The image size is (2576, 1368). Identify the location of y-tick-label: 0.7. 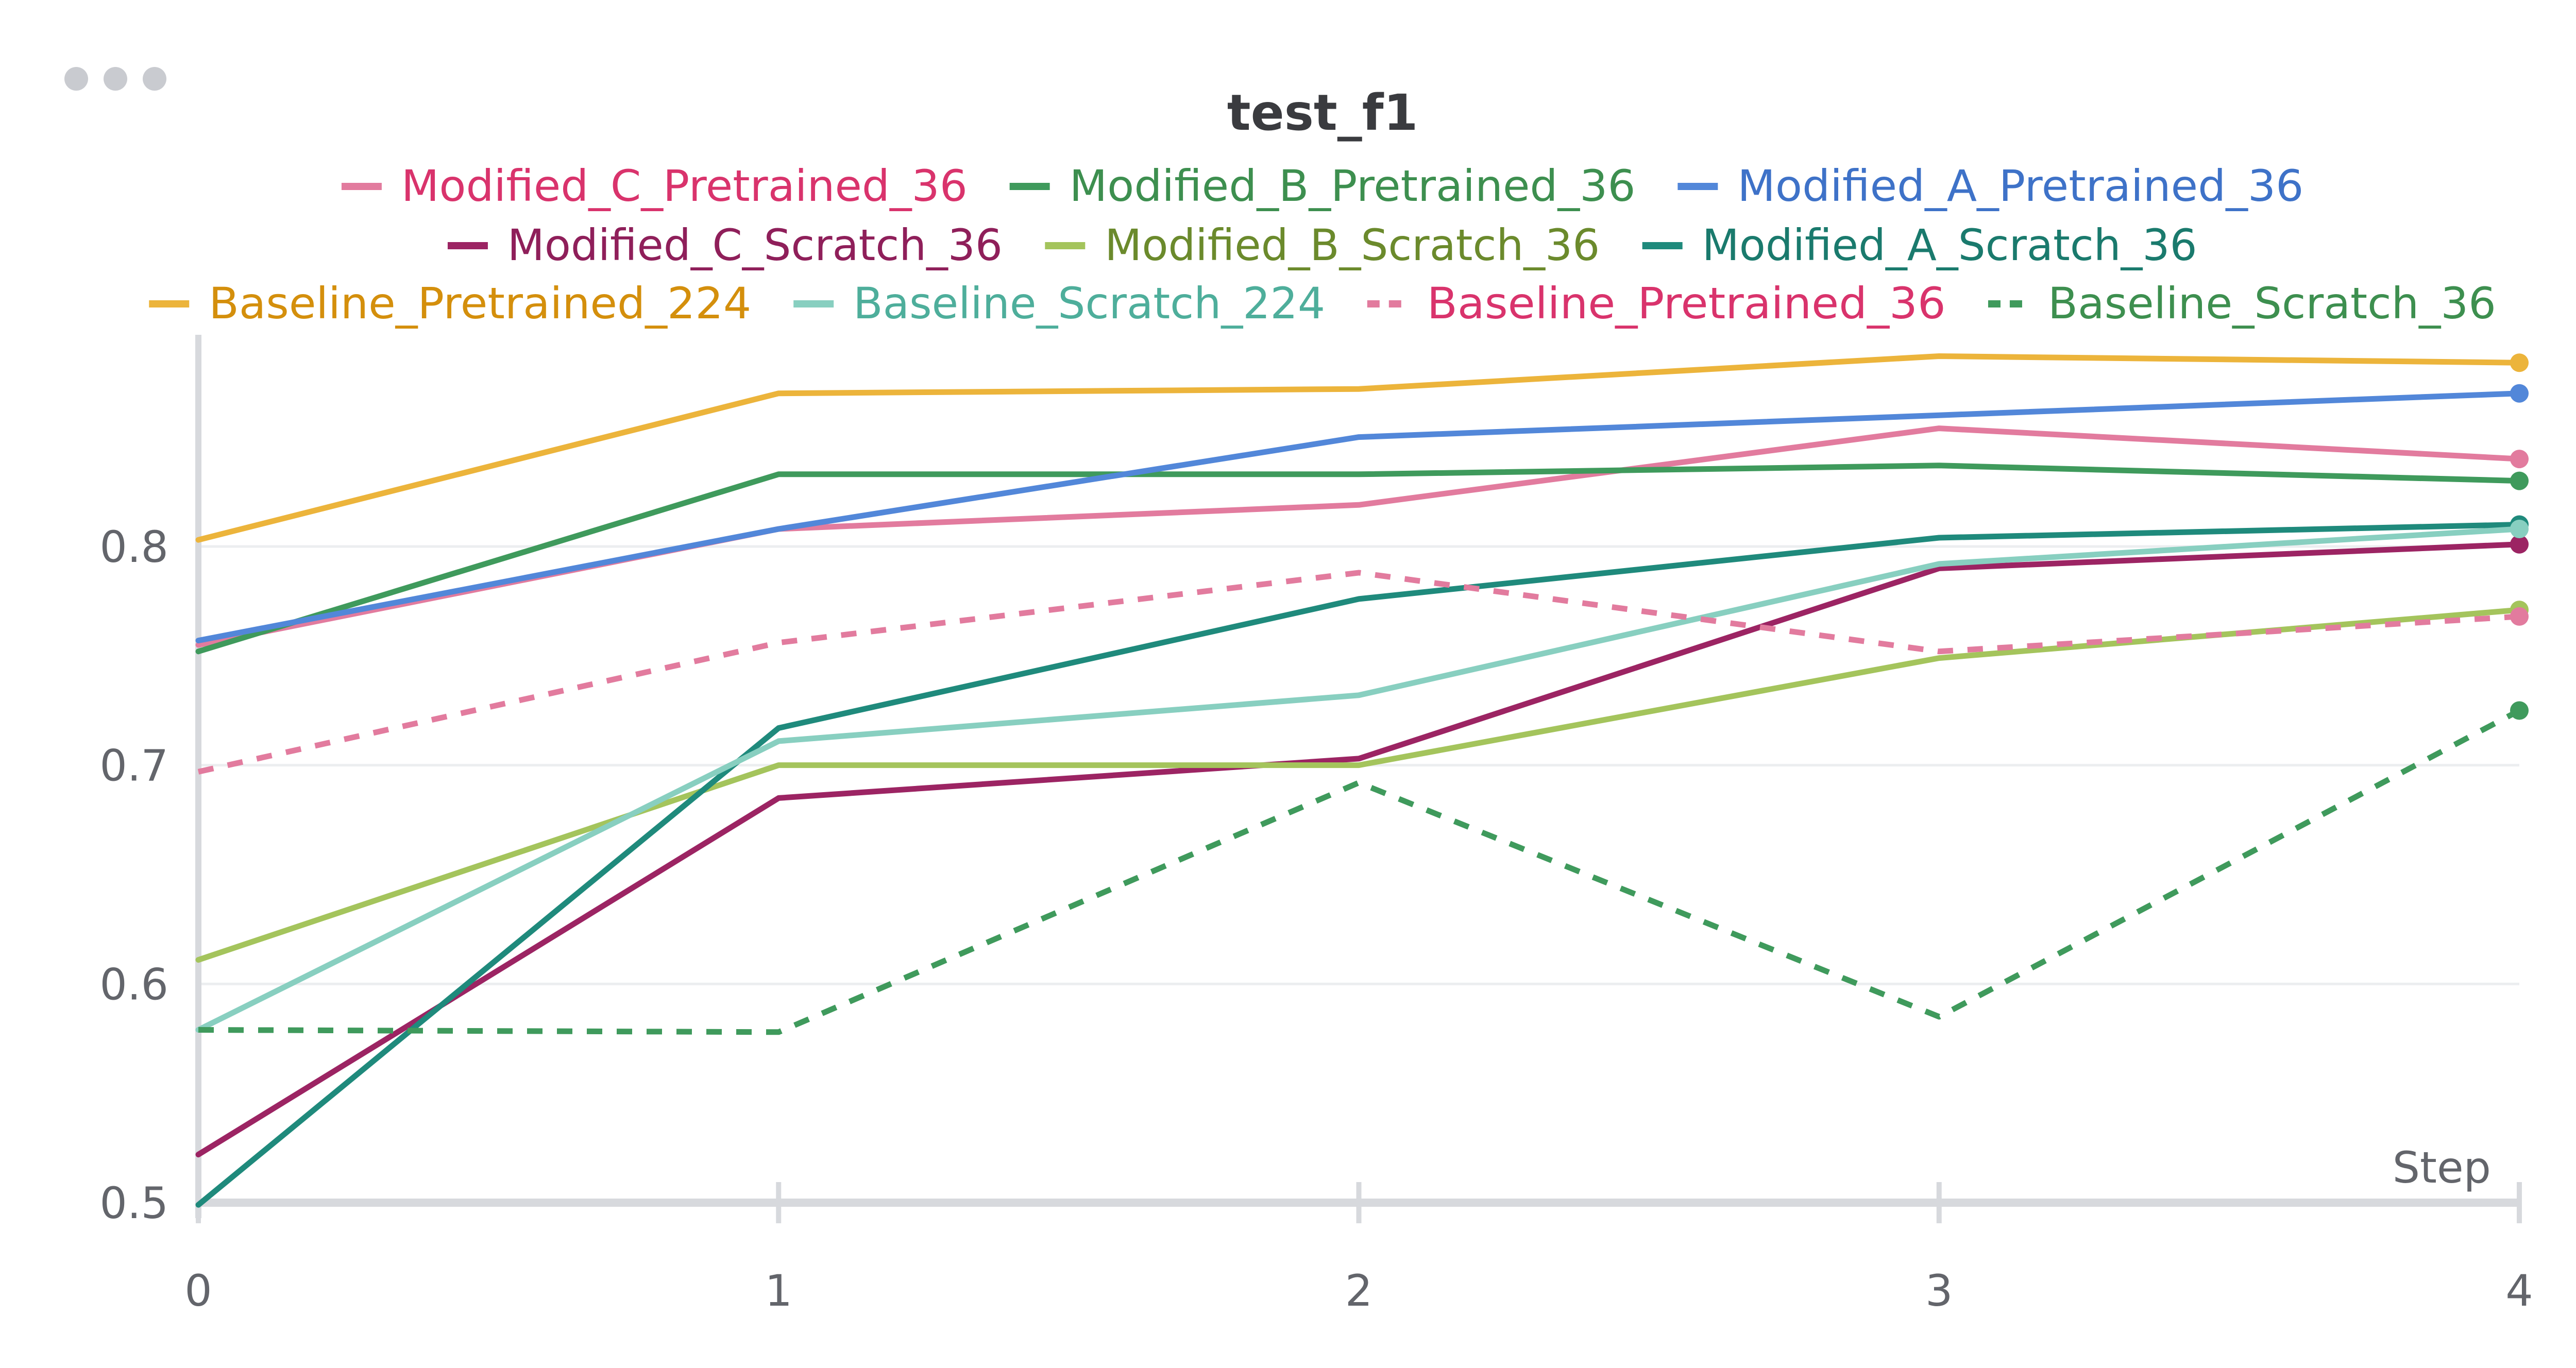
(133, 766).